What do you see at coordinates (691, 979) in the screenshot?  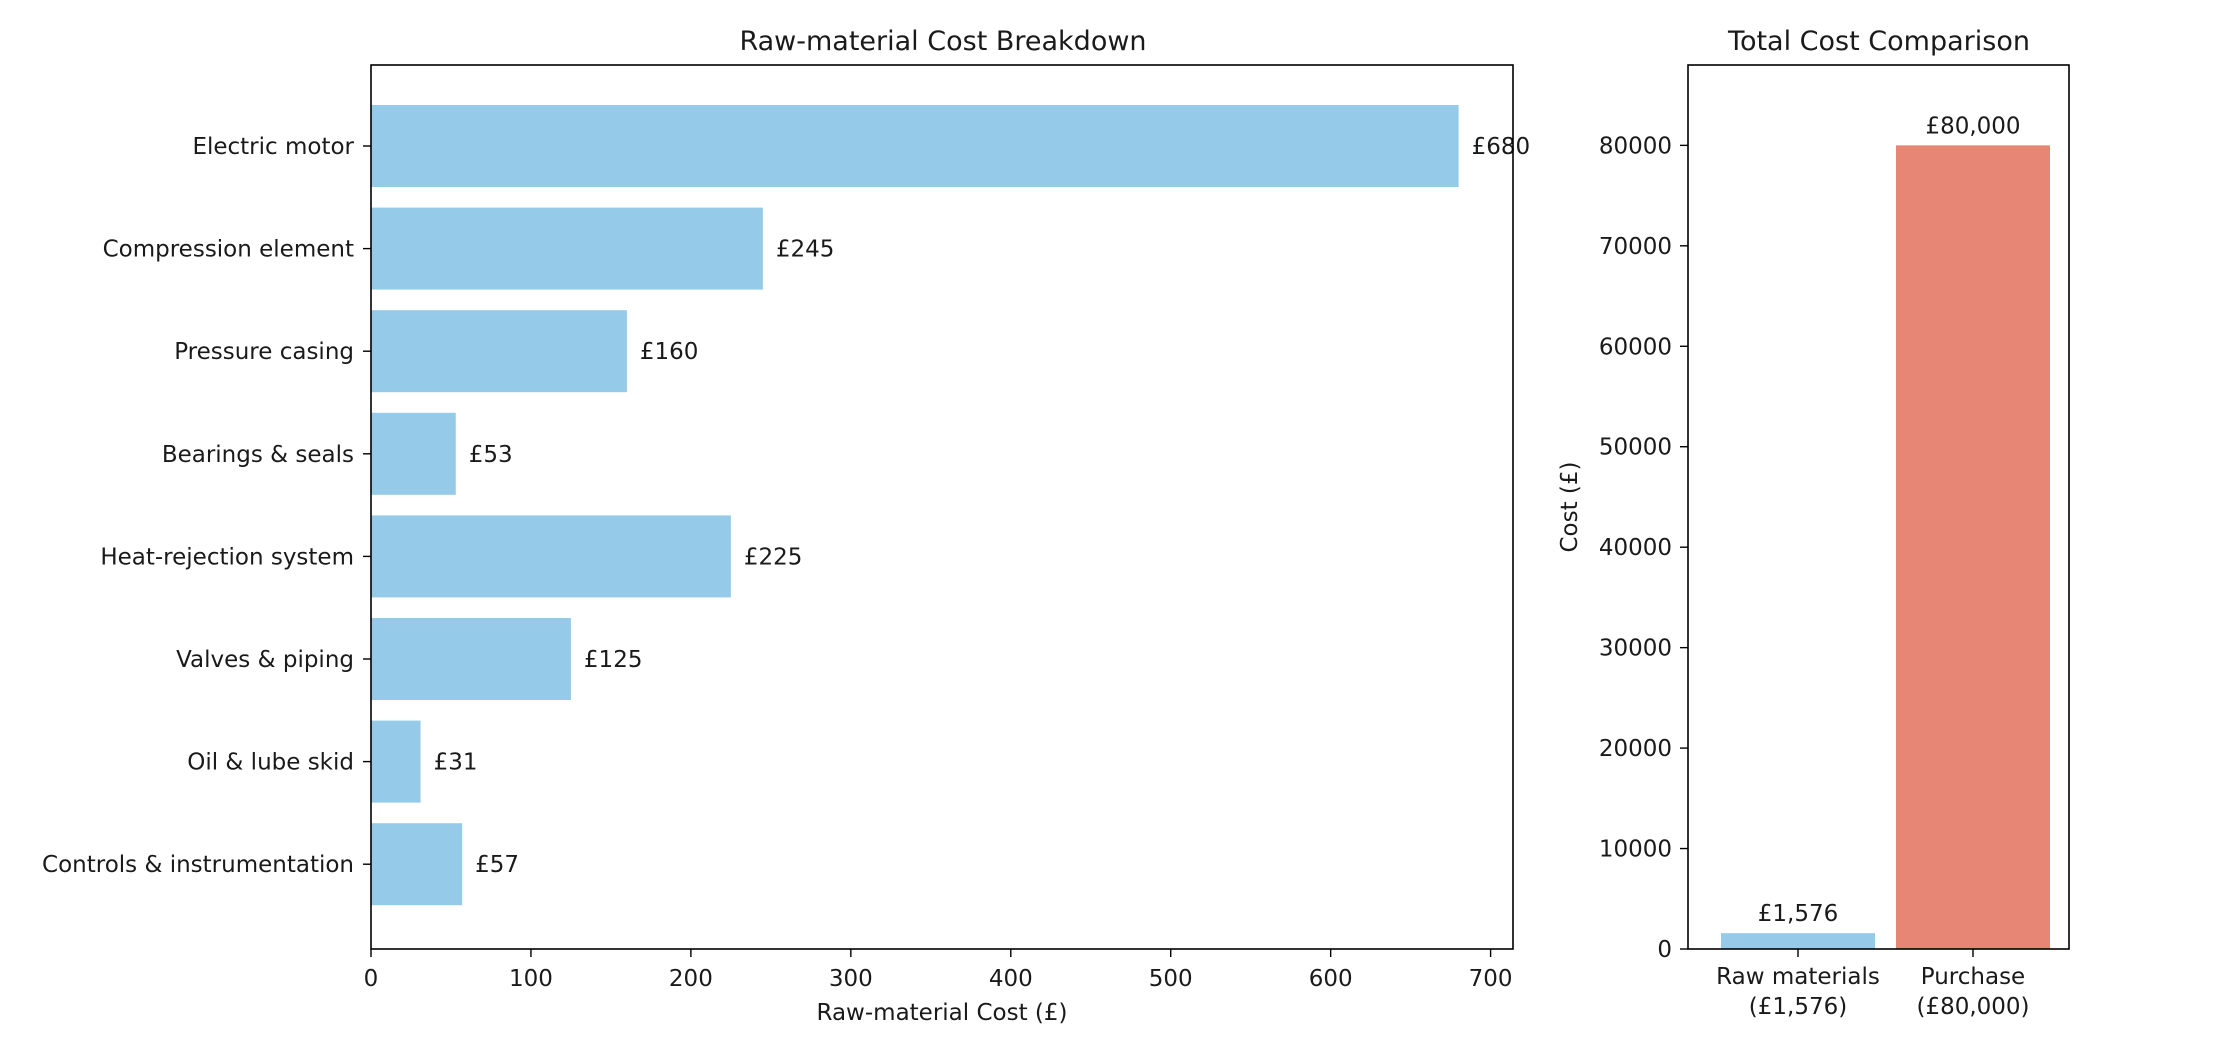 I see `x-tick-label: 200` at bounding box center [691, 979].